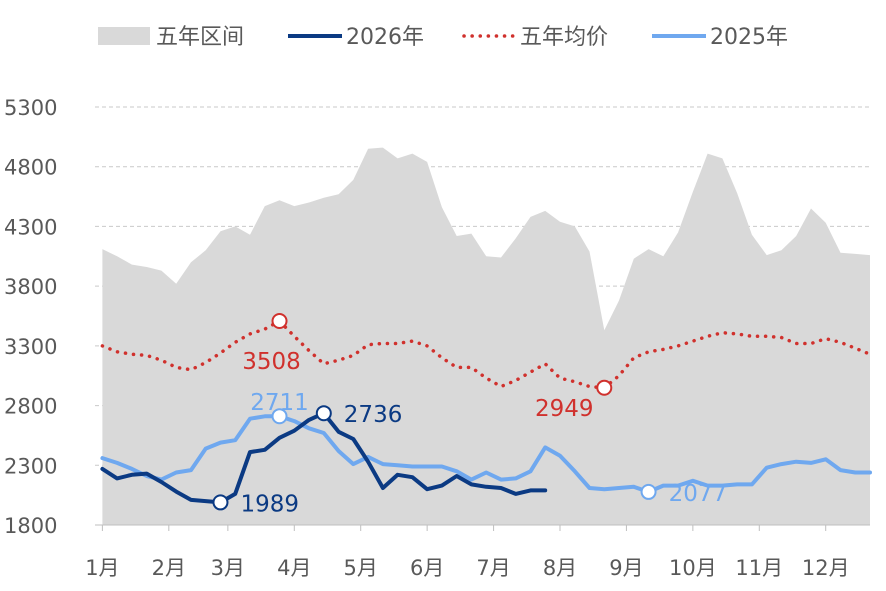 The image size is (886, 591). I want to click on data-label: 3508, so click(271, 362).